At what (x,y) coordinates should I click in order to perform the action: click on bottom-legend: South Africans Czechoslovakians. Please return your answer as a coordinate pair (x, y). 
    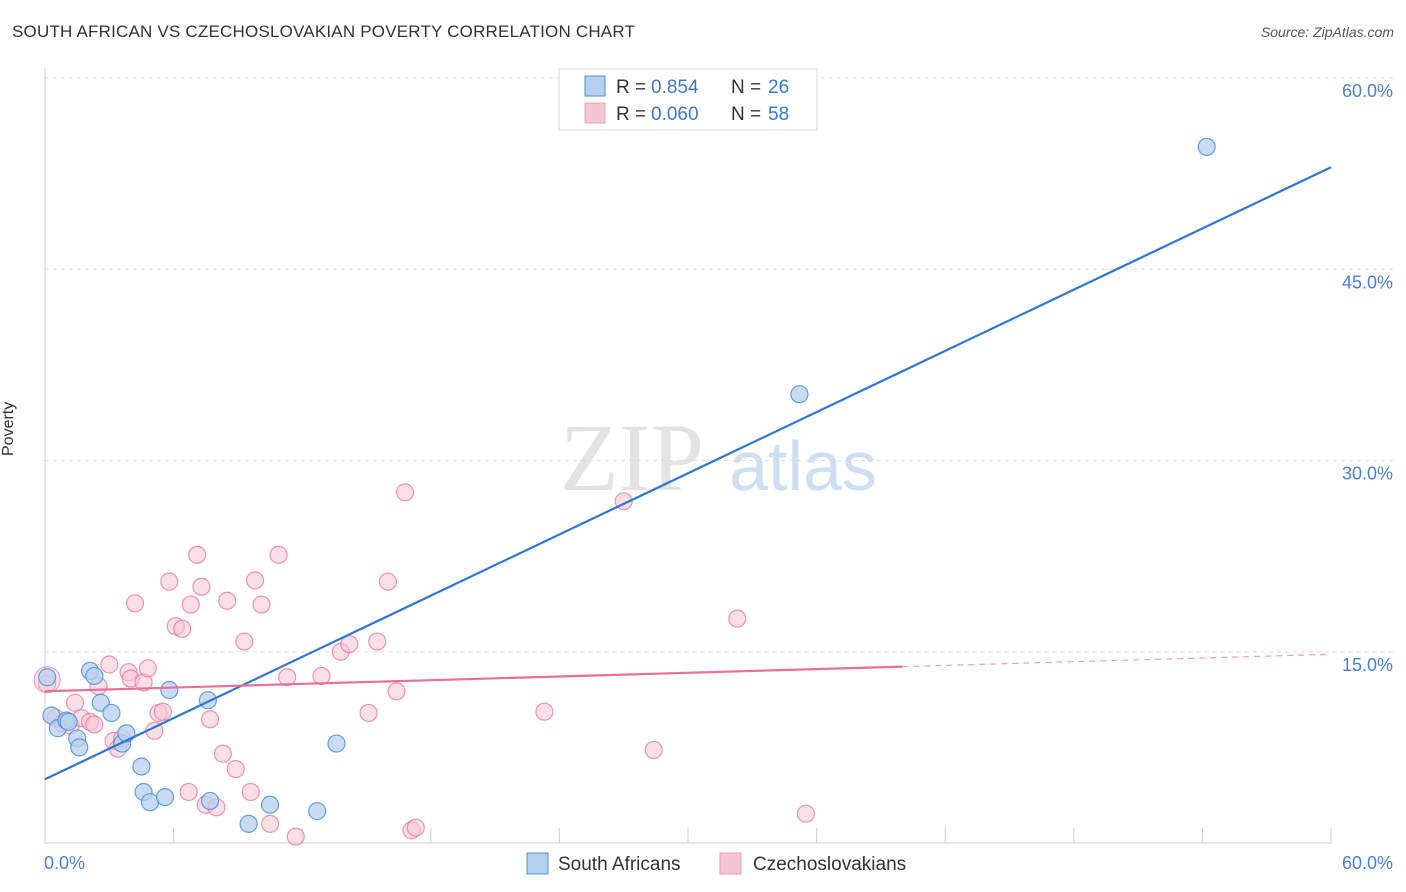
    Looking at the image, I should click on (716, 863).